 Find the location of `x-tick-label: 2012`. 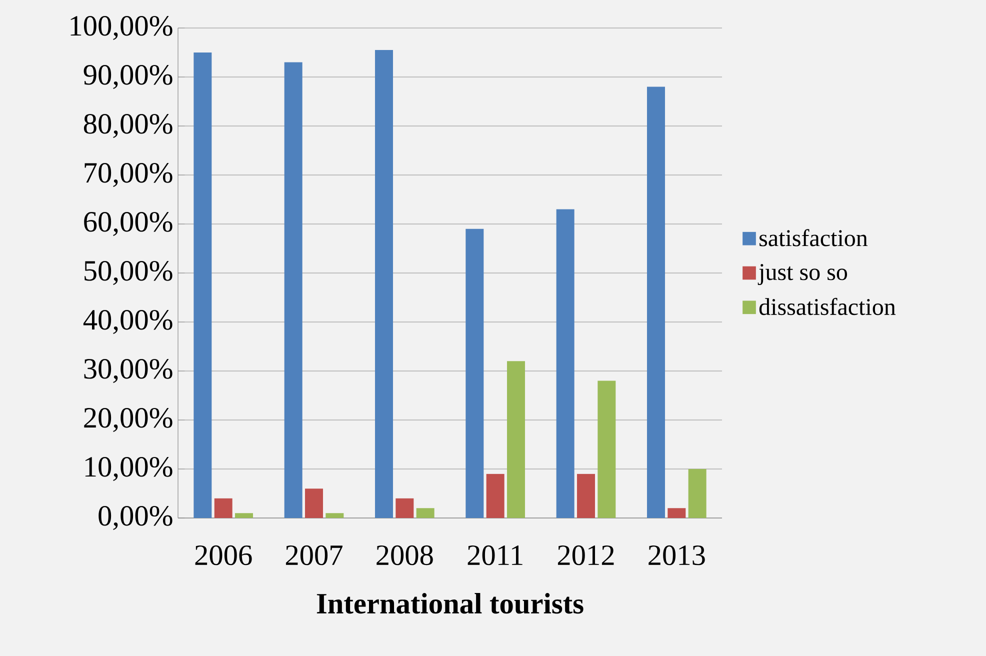

x-tick-label: 2012 is located at coordinates (586, 555).